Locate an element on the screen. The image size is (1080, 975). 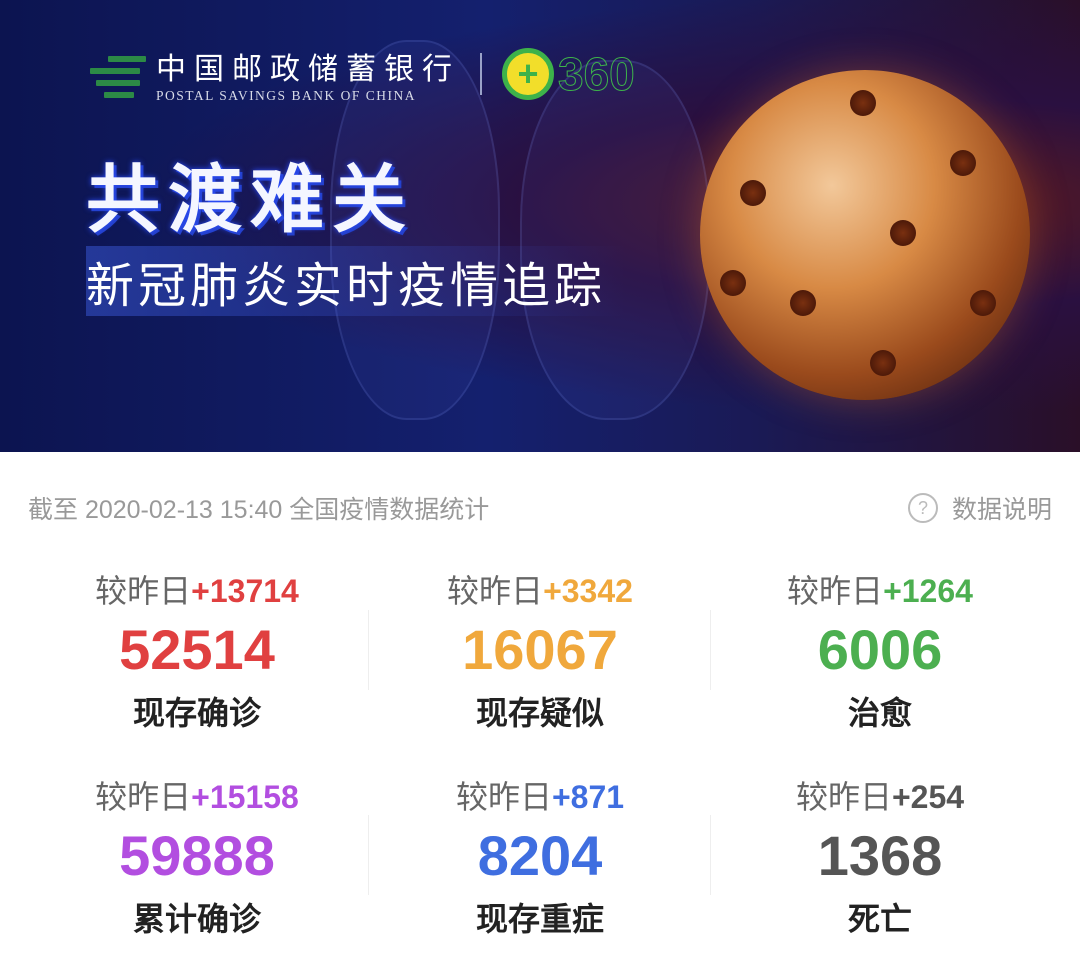
data-explanation-link: ? 数据说明 is located at coordinates (979, 508).